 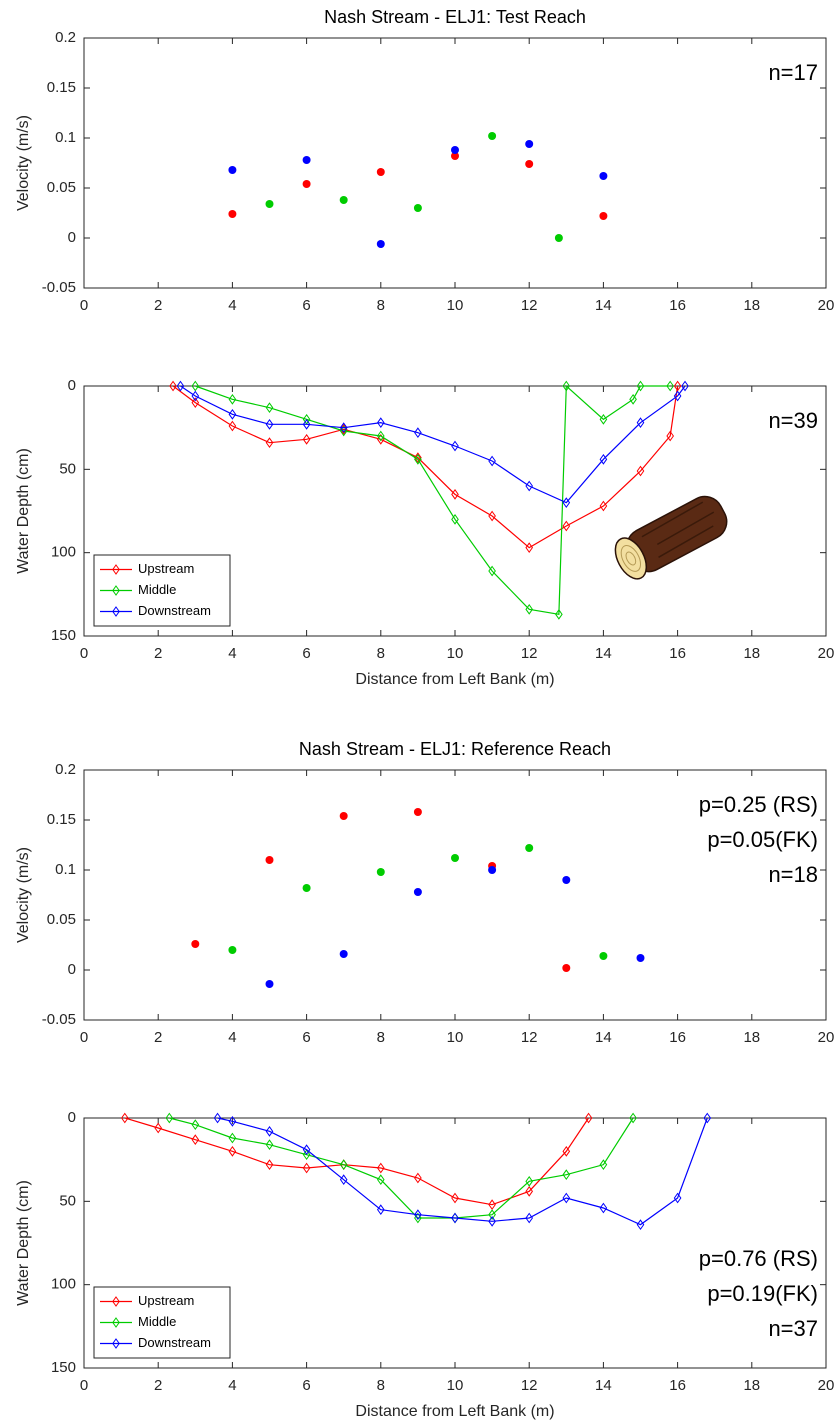 I want to click on x-tick-label: 6, so click(x=306, y=1385).